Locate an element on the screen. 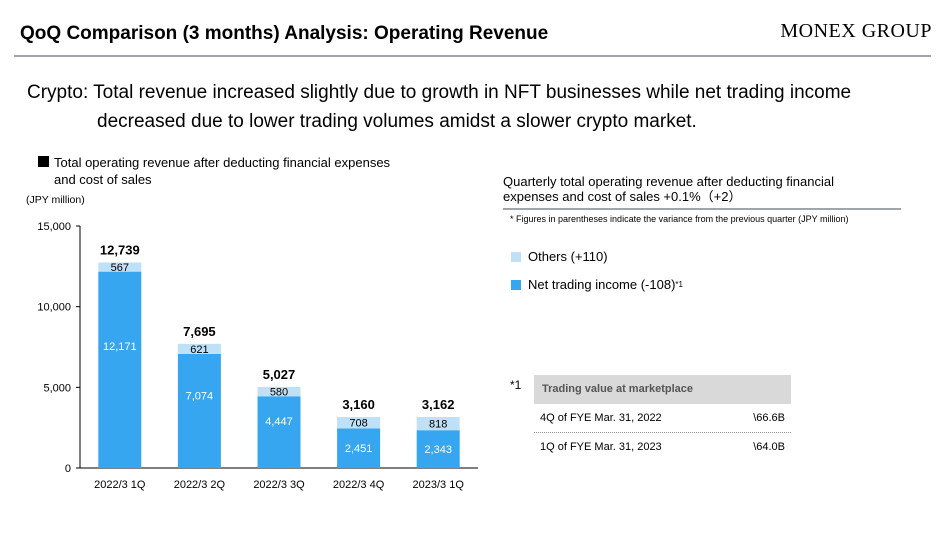 This screenshot has width=950, height=534. bar-value-label-others: 818 is located at coordinates (438, 425).